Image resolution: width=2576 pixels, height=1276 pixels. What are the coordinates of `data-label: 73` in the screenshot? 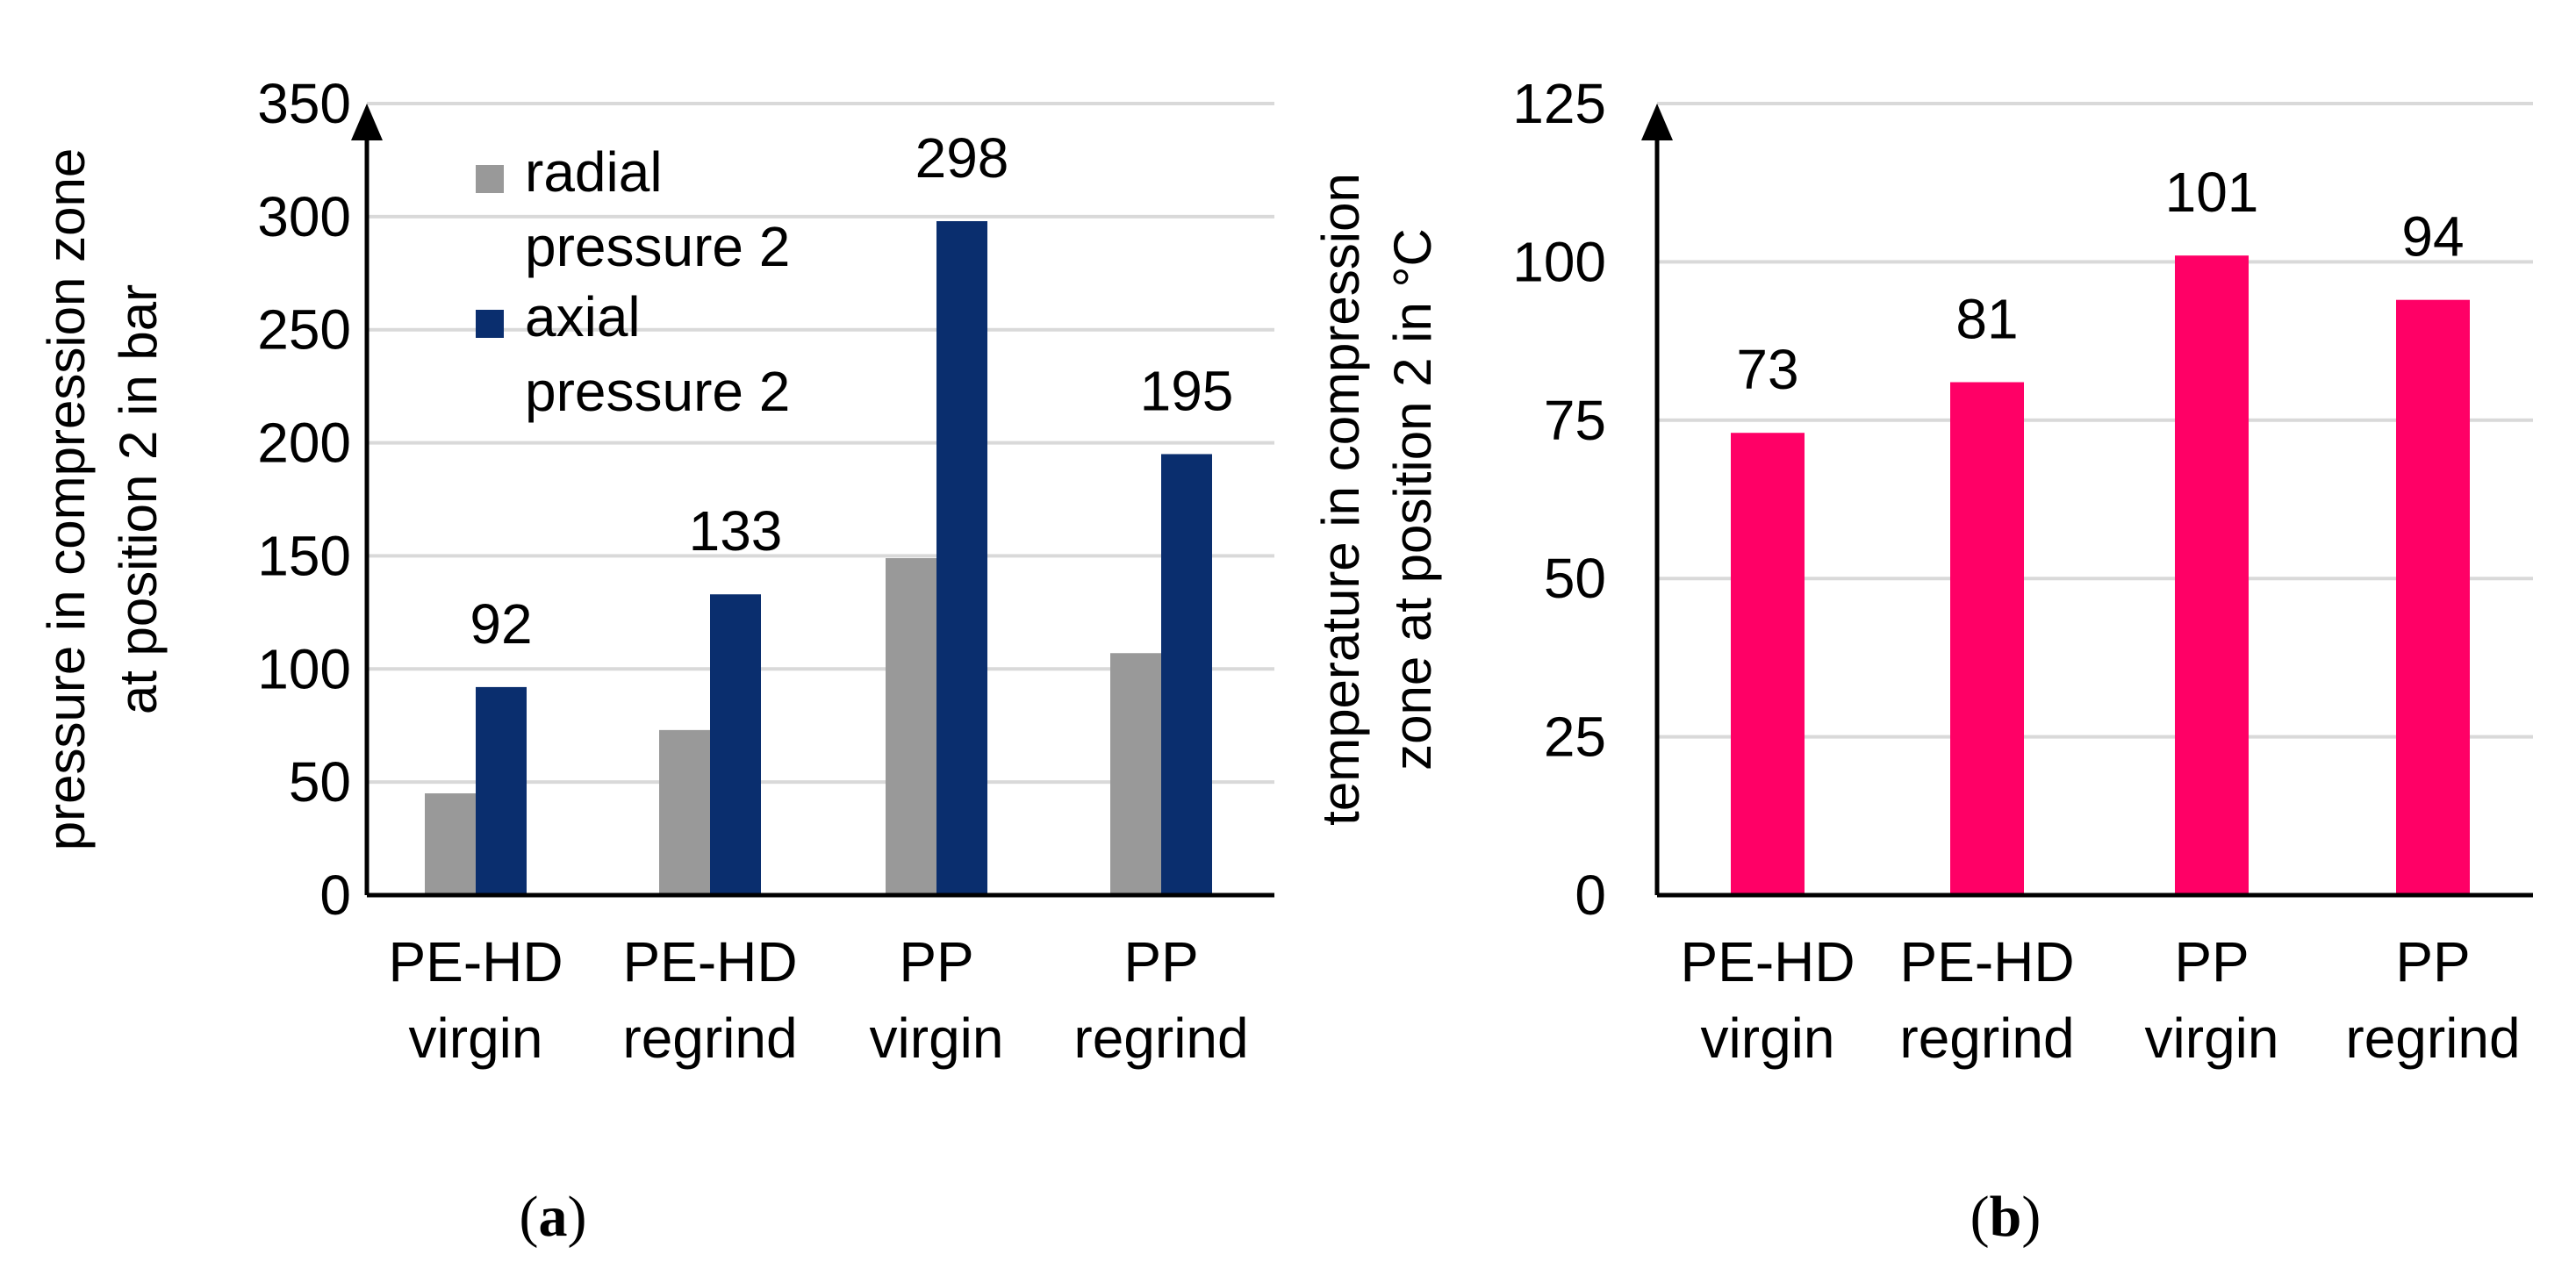 It's located at (1767, 369).